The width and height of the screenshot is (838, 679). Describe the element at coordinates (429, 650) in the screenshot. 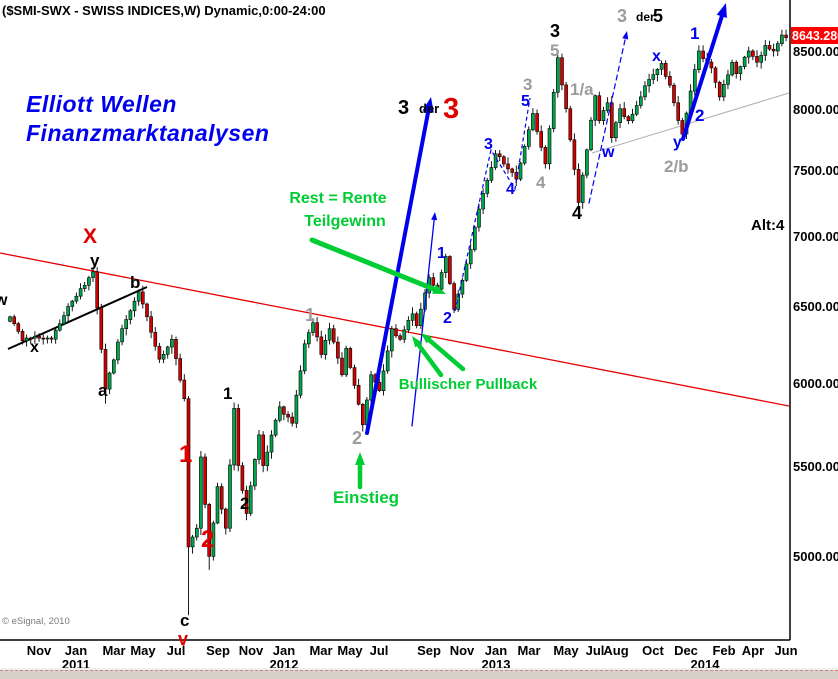

I see `month-tick-label: Sep` at that location.